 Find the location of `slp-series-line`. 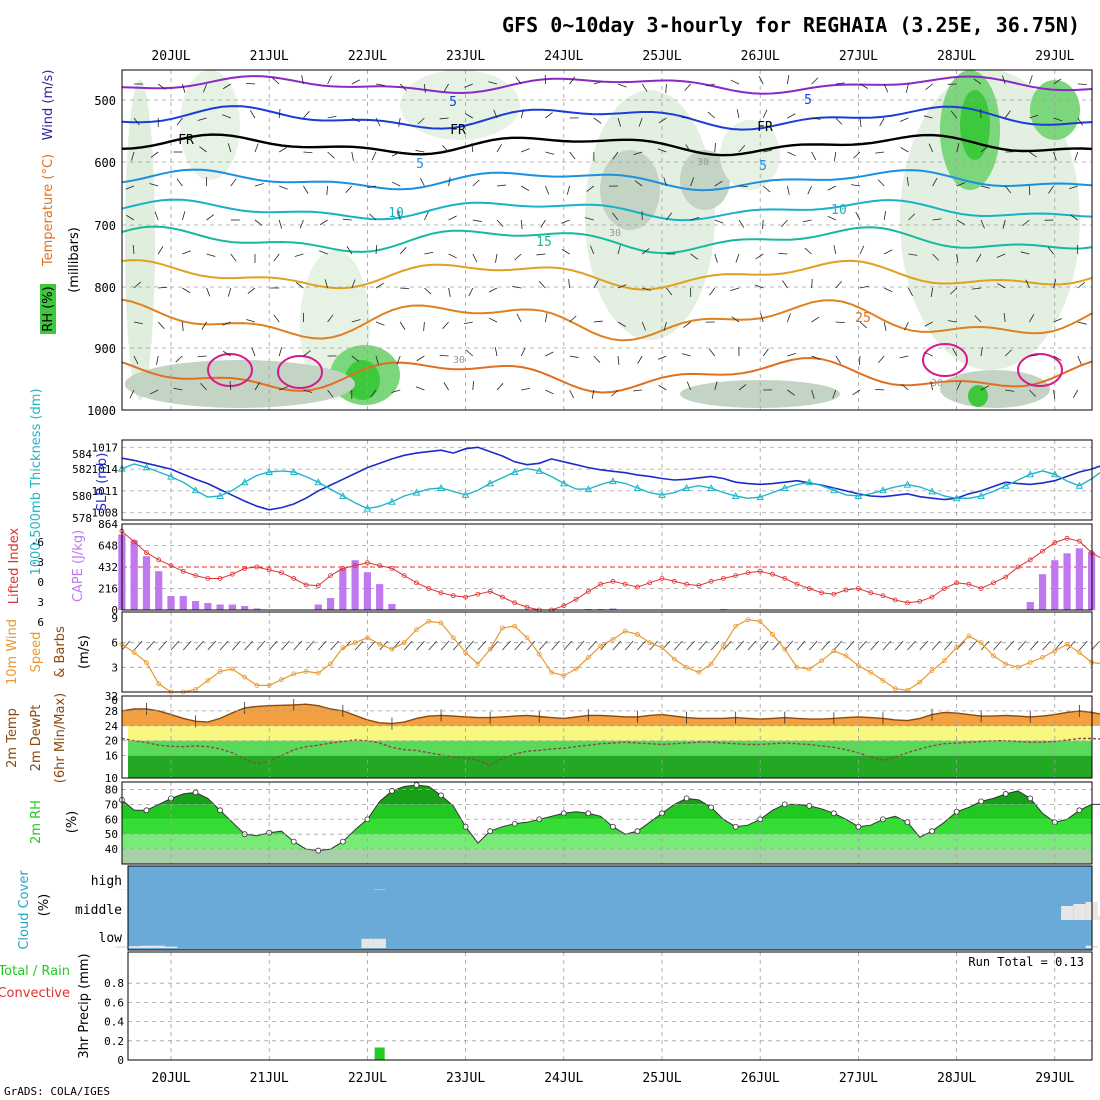

slp-series-line is located at coordinates (610, 478).